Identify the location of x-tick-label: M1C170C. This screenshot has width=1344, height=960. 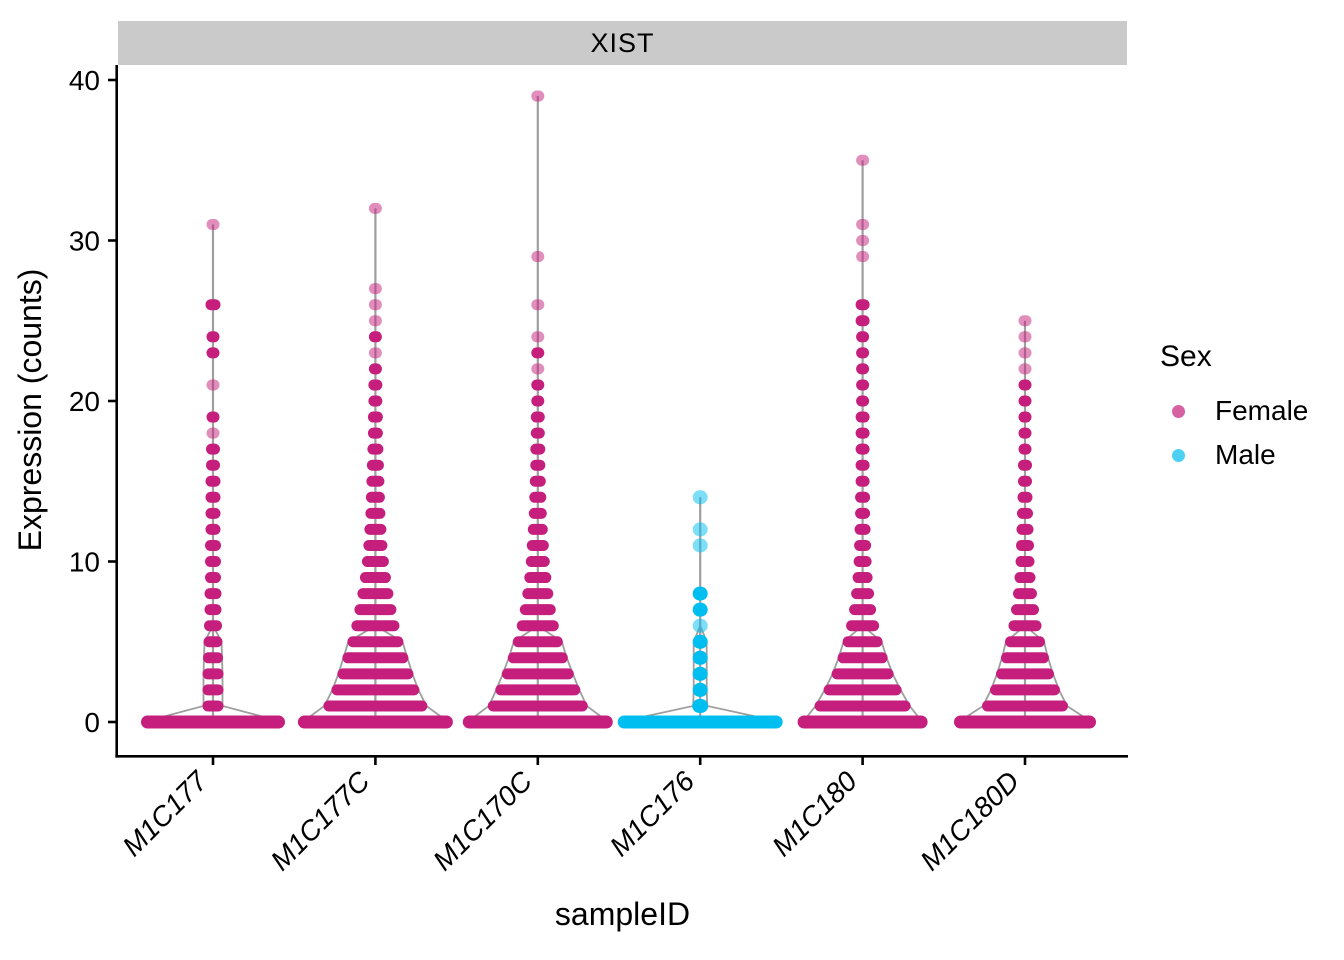
(483, 821).